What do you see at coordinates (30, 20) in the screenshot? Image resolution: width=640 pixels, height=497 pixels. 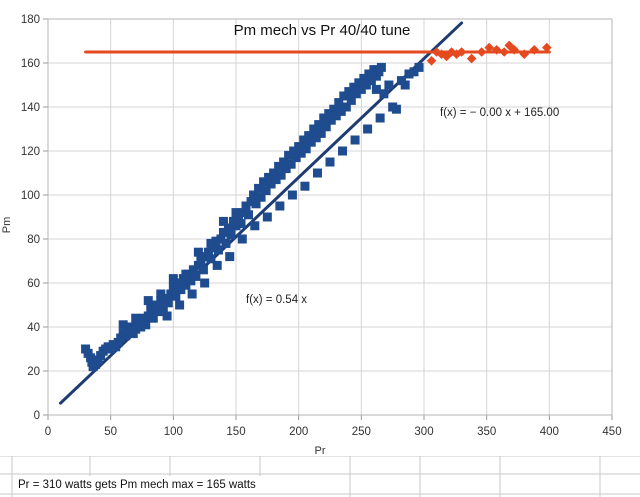 I see `y-tick-label: 180` at bounding box center [30, 20].